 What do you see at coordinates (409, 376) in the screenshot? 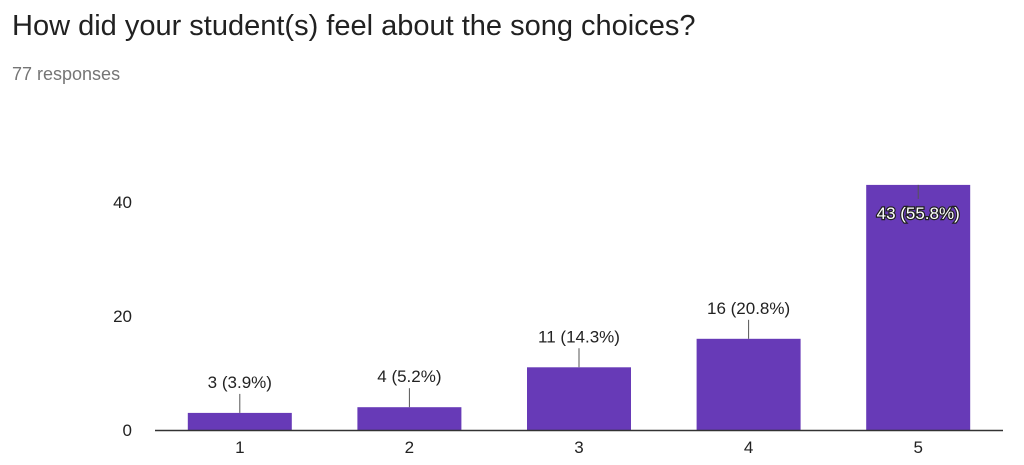
I see `data-label: 4 (5.2%)` at bounding box center [409, 376].